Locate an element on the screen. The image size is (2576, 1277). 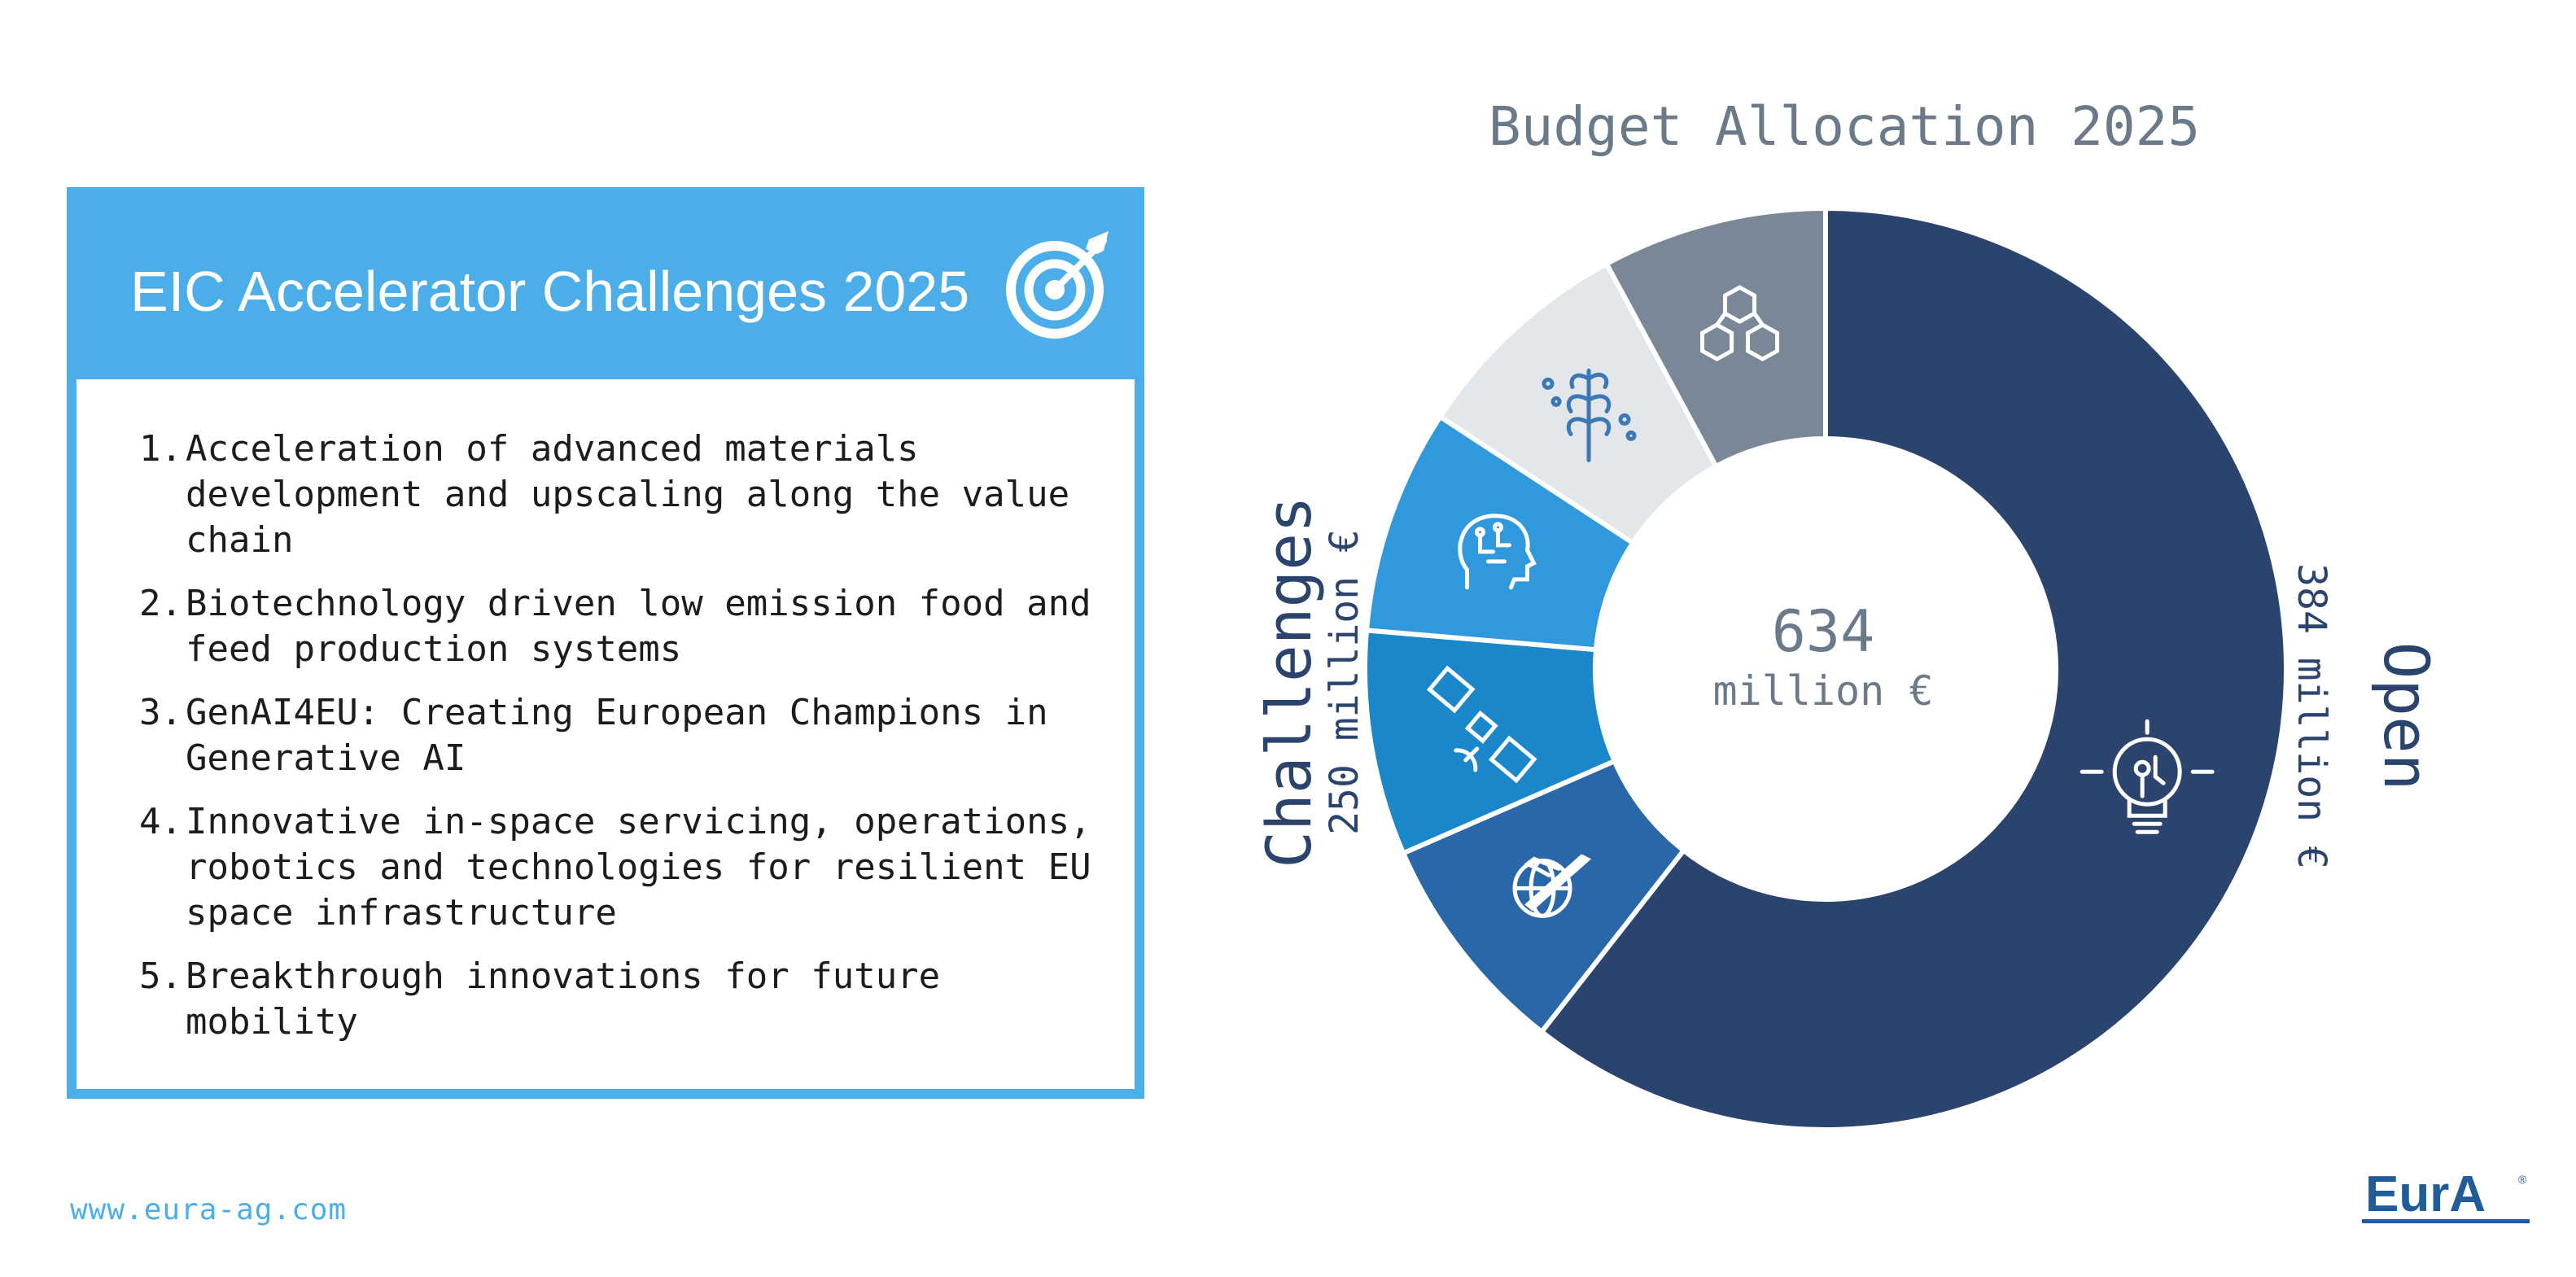
eura-logo: EurA ® is located at coordinates (2446, 1194).